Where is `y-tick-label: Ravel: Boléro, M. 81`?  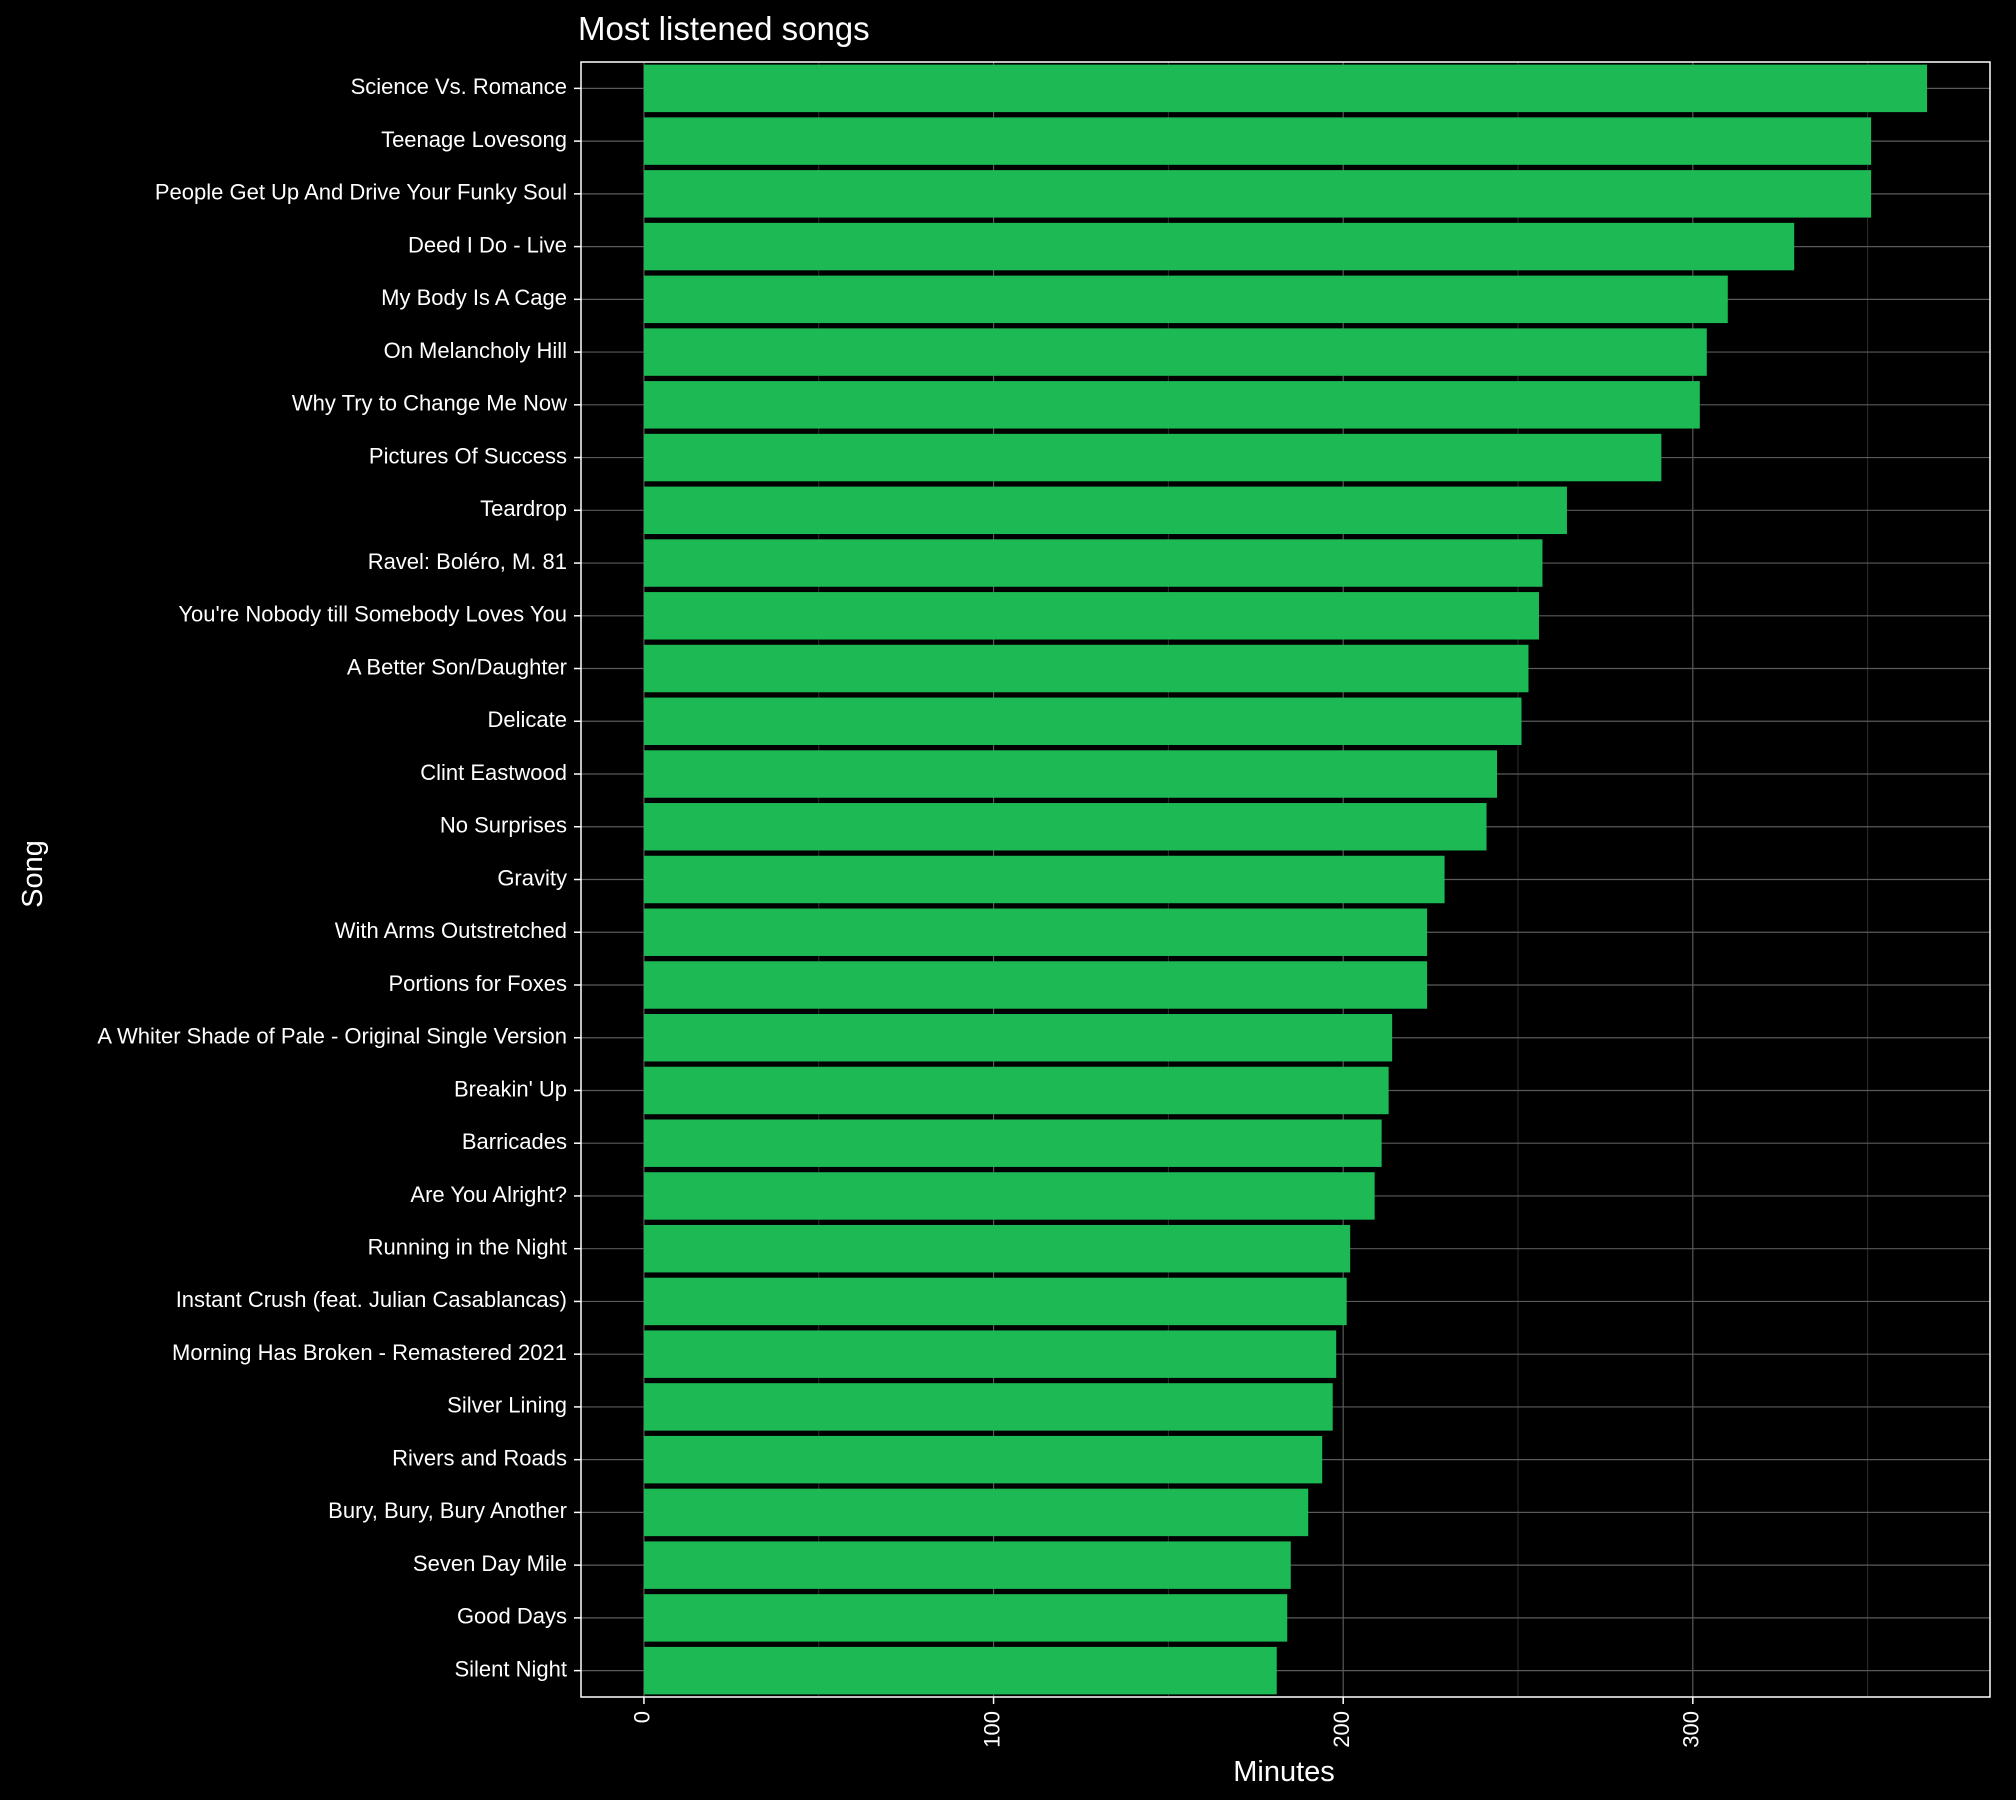
y-tick-label: Ravel: Boléro, M. 81 is located at coordinates (467, 561).